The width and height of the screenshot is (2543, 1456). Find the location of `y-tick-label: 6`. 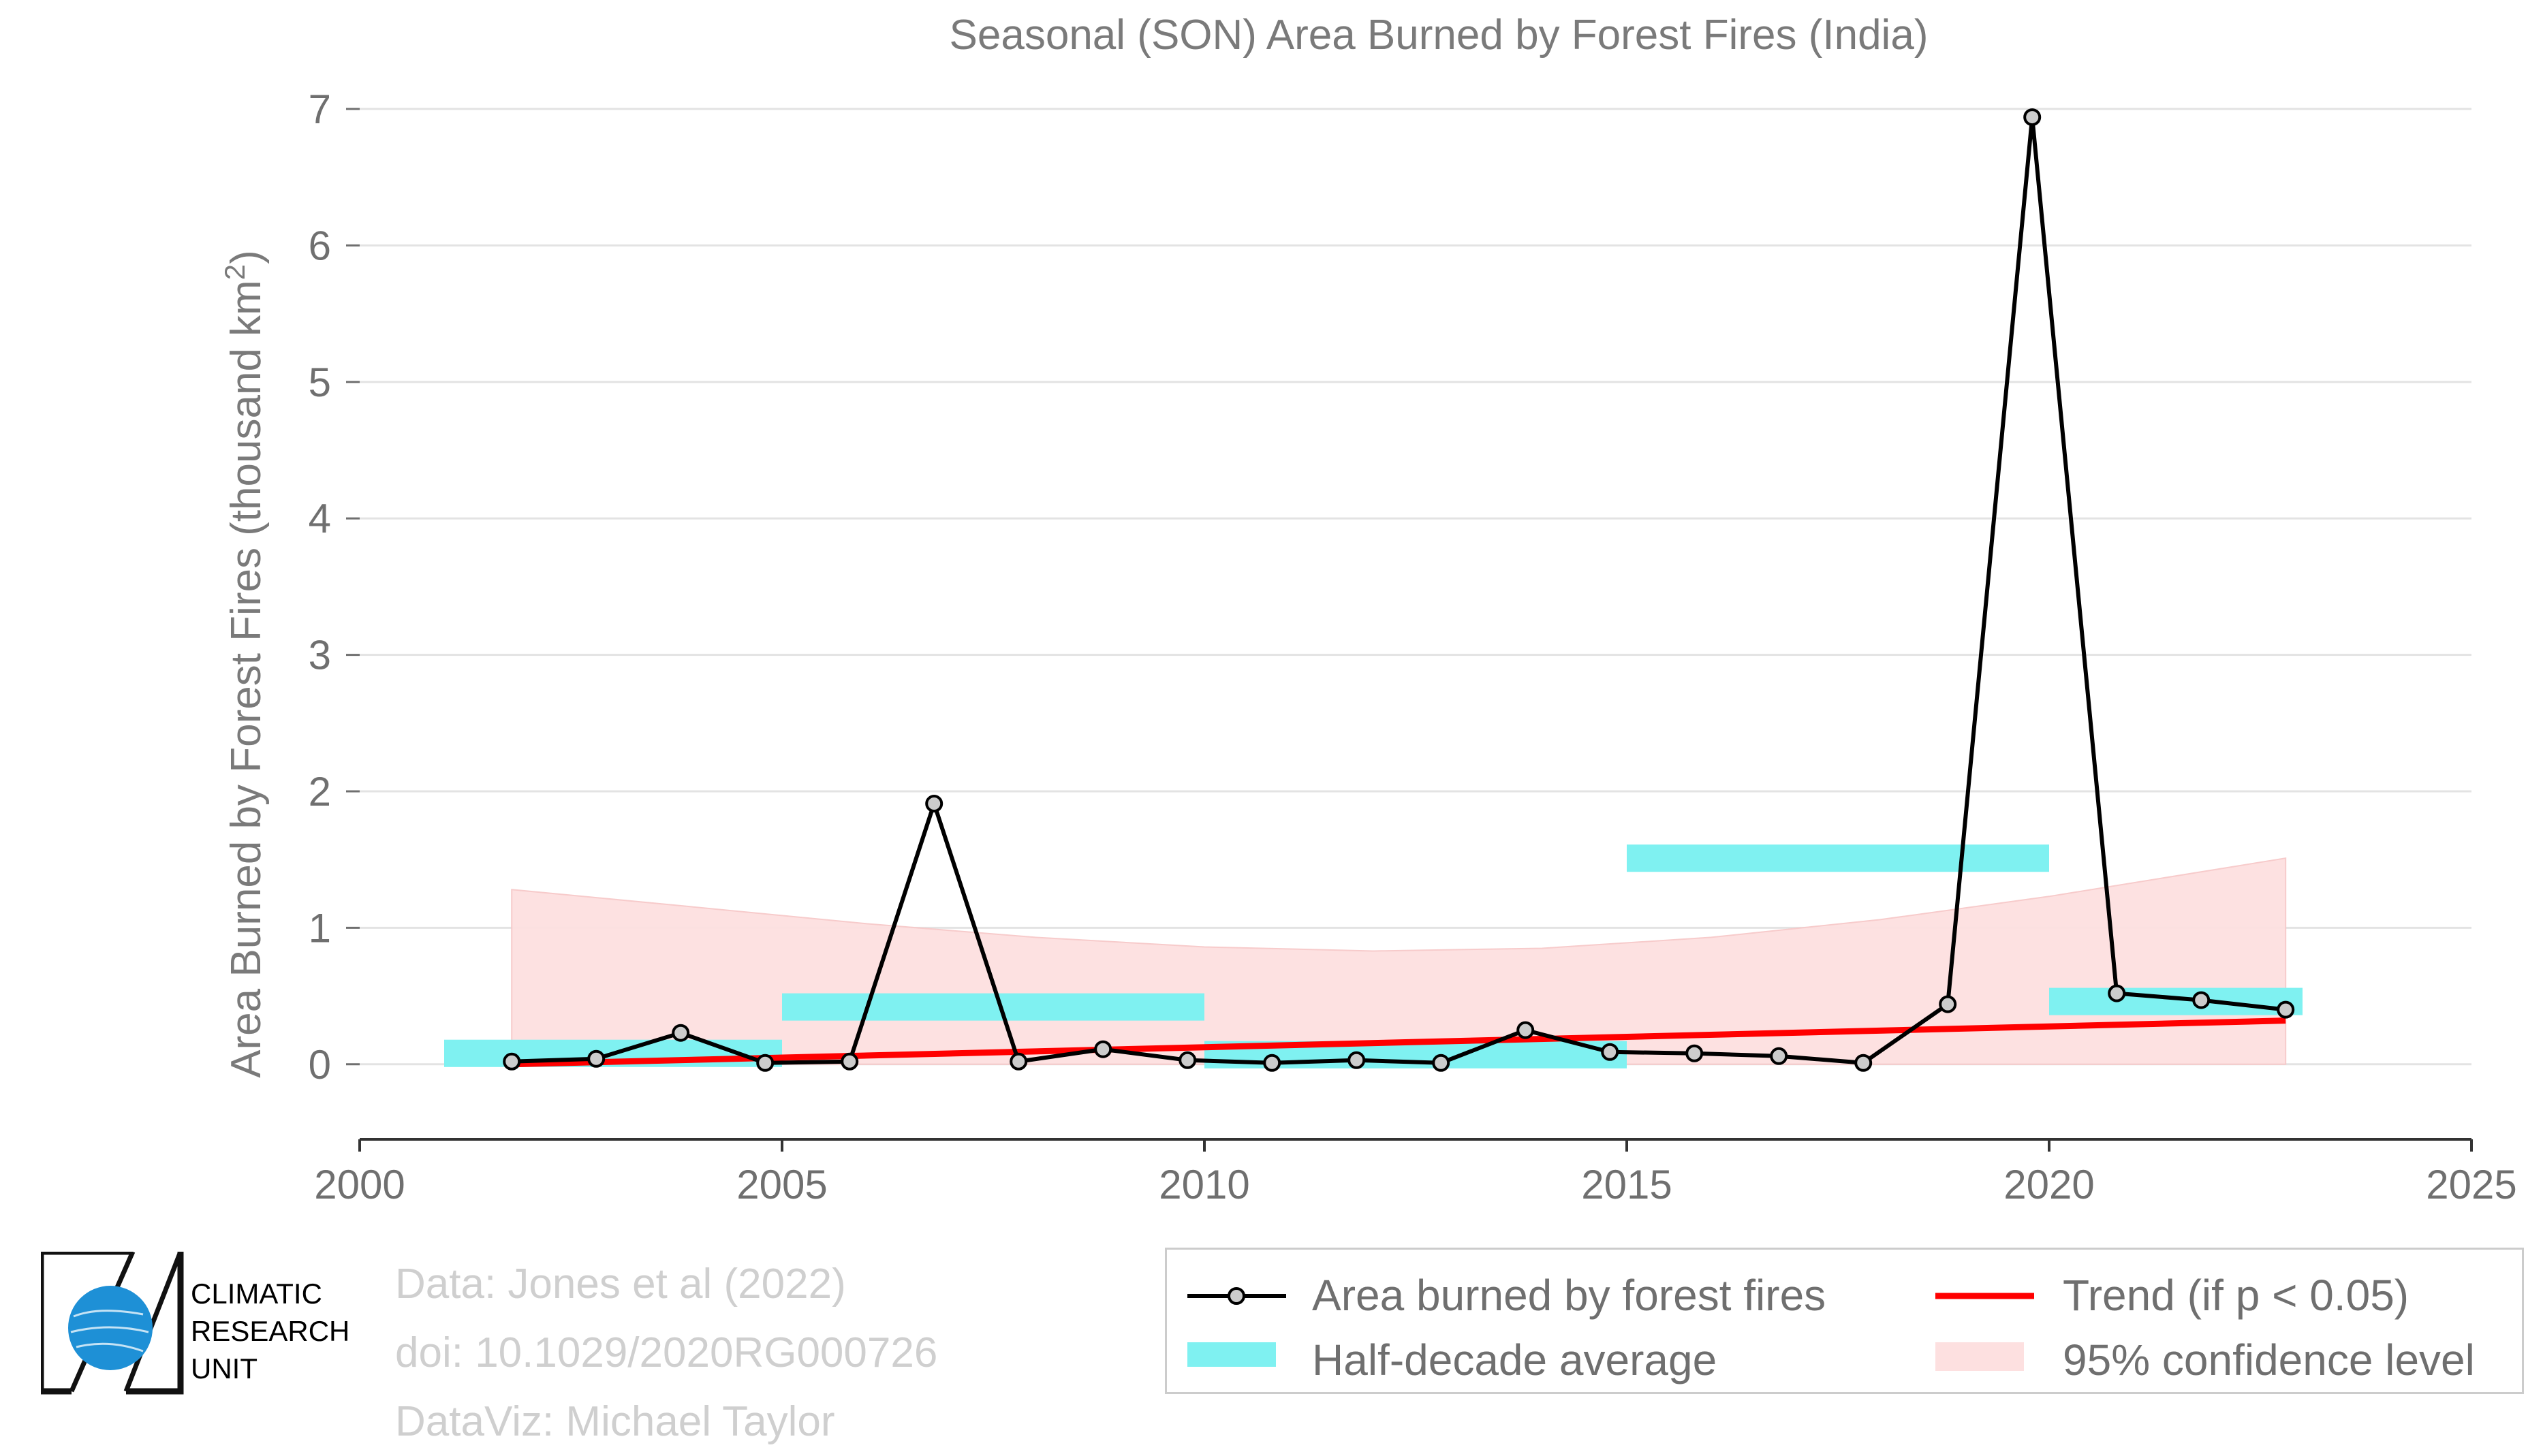

y-tick-label: 6 is located at coordinates (320, 245).